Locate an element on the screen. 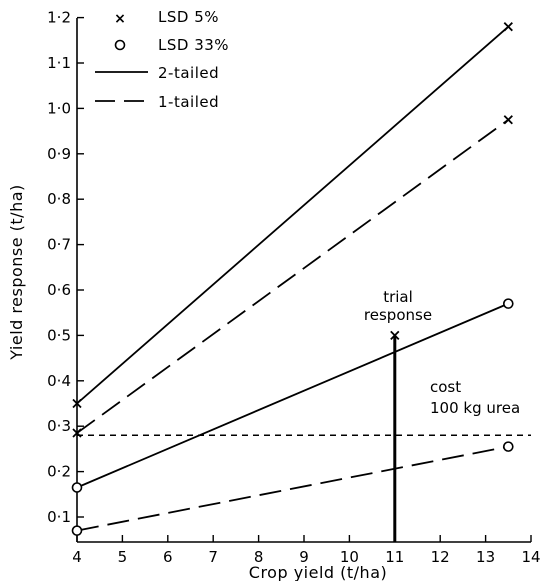 This screenshot has height=581, width=541. x-tick-label: 6 is located at coordinates (168, 557).